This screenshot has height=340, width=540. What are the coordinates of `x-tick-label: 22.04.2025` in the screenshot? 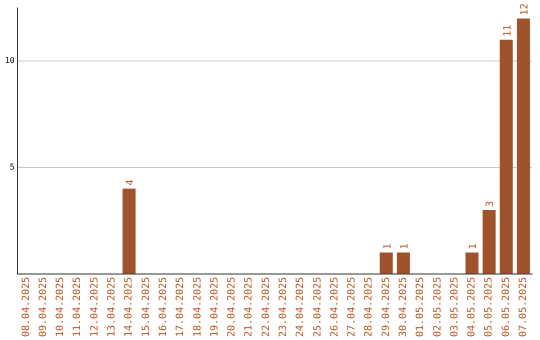 It's located at (266, 307).